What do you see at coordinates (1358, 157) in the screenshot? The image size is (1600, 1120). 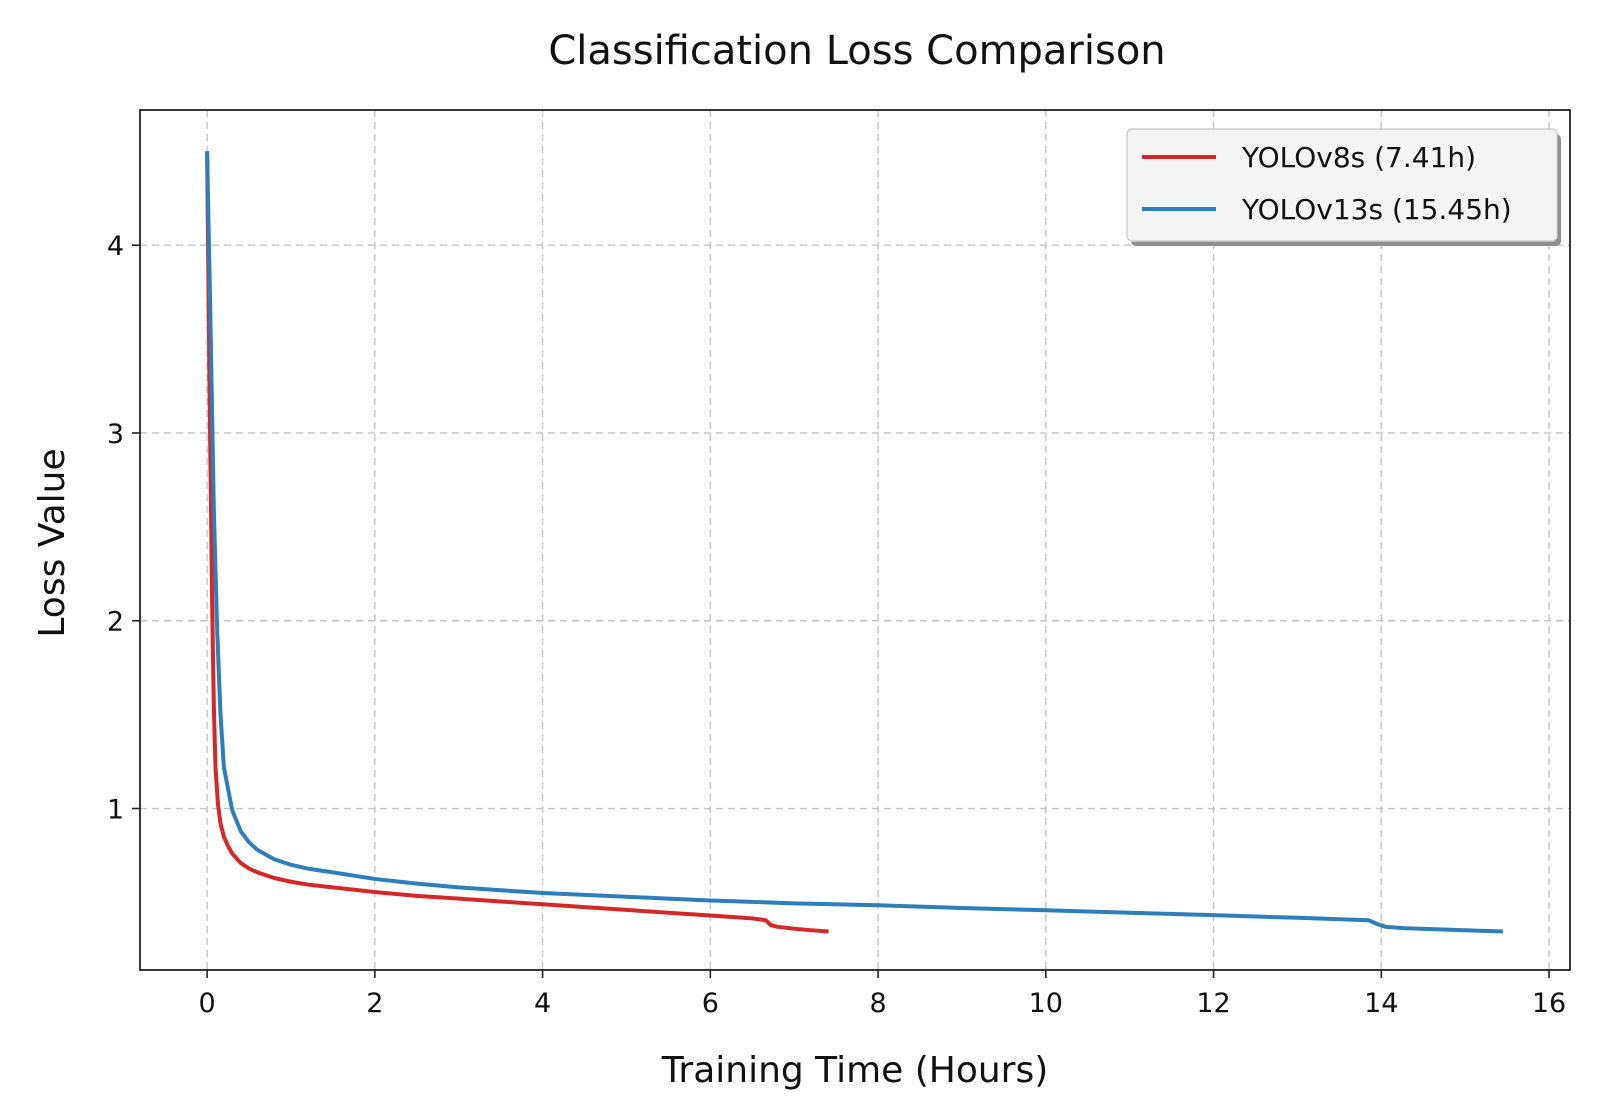 I see `legend-label-yolov8s: YOLOv8s (7.41h)` at bounding box center [1358, 157].